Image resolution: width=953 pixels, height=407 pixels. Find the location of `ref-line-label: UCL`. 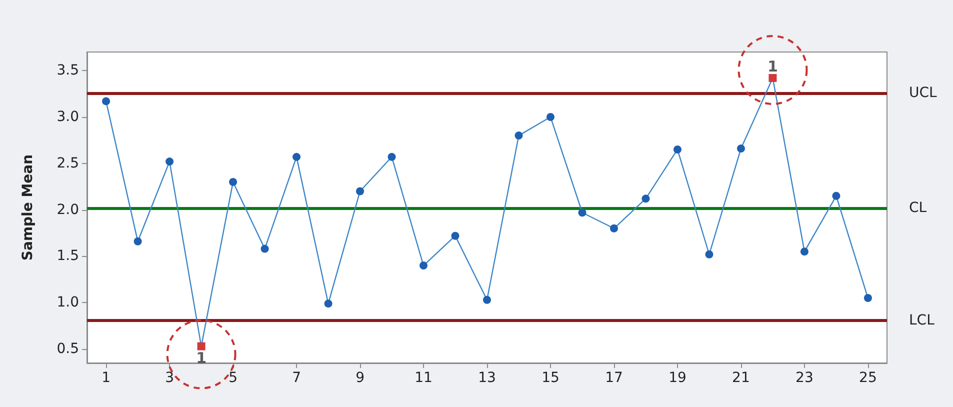

ref-line-label: UCL is located at coordinates (923, 92).